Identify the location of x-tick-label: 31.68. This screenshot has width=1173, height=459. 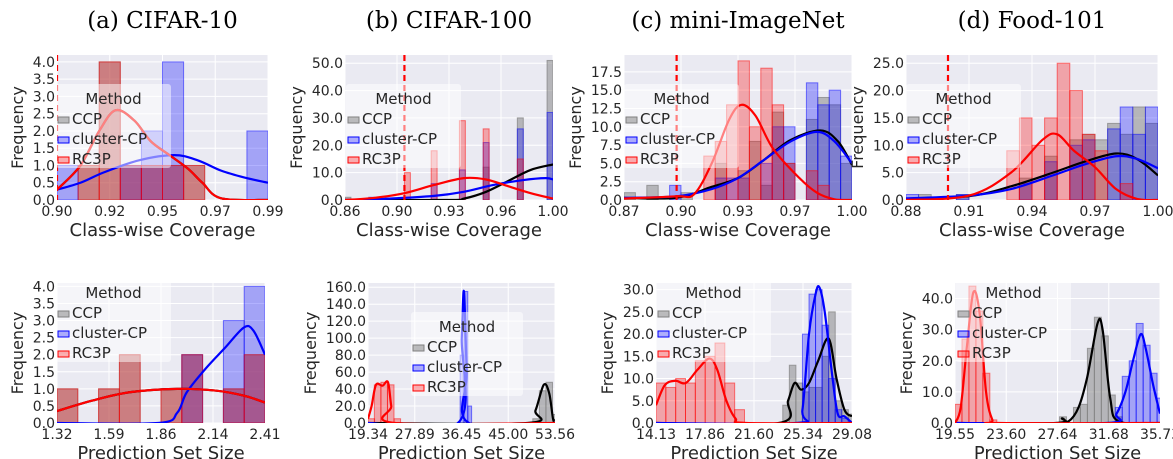
(1109, 435).